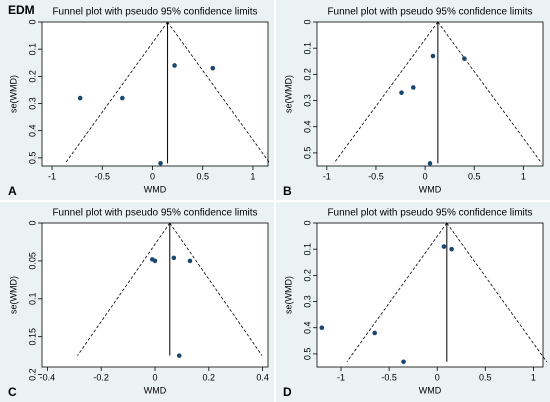 The image size is (550, 402). What do you see at coordinates (101, 377) in the screenshot?
I see `x-tick-label: -0.2` at bounding box center [101, 377].